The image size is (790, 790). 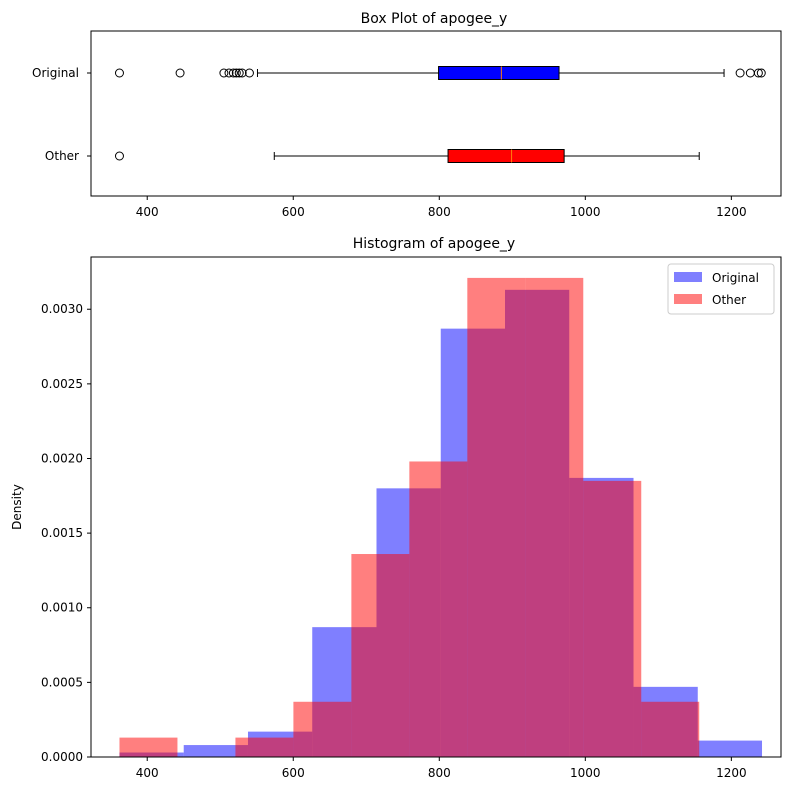 What do you see at coordinates (731, 212) in the screenshot?
I see `box-x-tick-label: 1200` at bounding box center [731, 212].